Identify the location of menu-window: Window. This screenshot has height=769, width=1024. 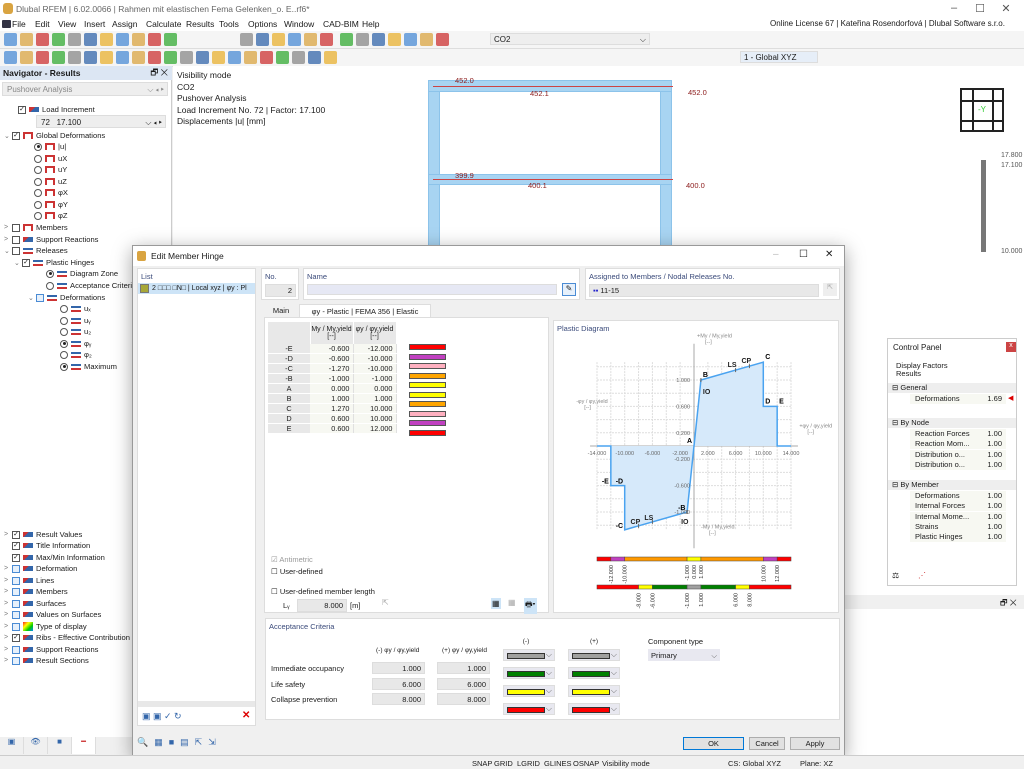
(299, 24).